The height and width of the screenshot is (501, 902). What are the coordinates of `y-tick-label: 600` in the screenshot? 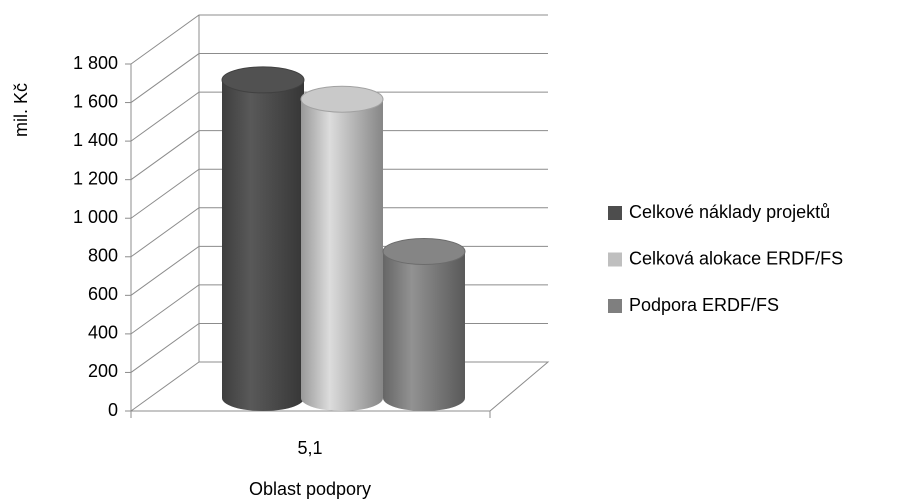 It's located at (103, 294).